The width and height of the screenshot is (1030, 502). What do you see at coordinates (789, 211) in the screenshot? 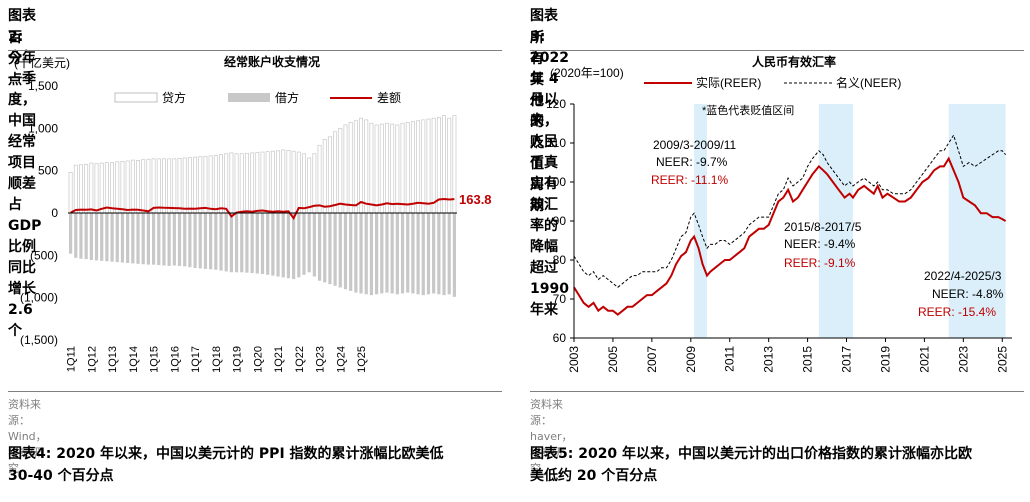
I see `neer-line` at bounding box center [789, 211].